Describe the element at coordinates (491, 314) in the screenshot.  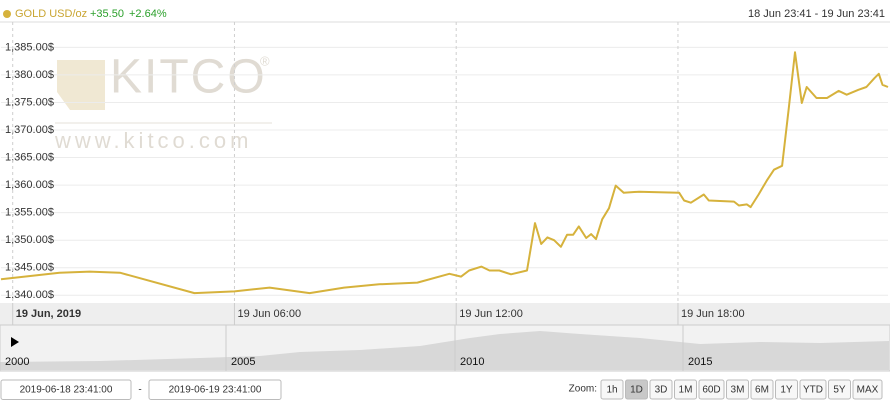
I see `x-tick-label: 19 Jun 12:00` at that location.